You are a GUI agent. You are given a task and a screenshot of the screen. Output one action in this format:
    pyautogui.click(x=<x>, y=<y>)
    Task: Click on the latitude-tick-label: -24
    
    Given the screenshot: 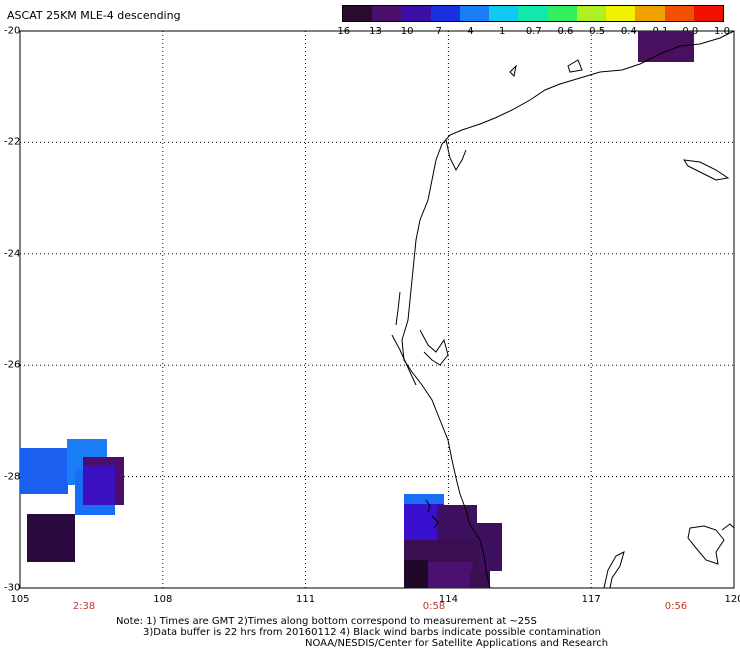 What is the action you would take?
    pyautogui.click(x=12, y=254)
    